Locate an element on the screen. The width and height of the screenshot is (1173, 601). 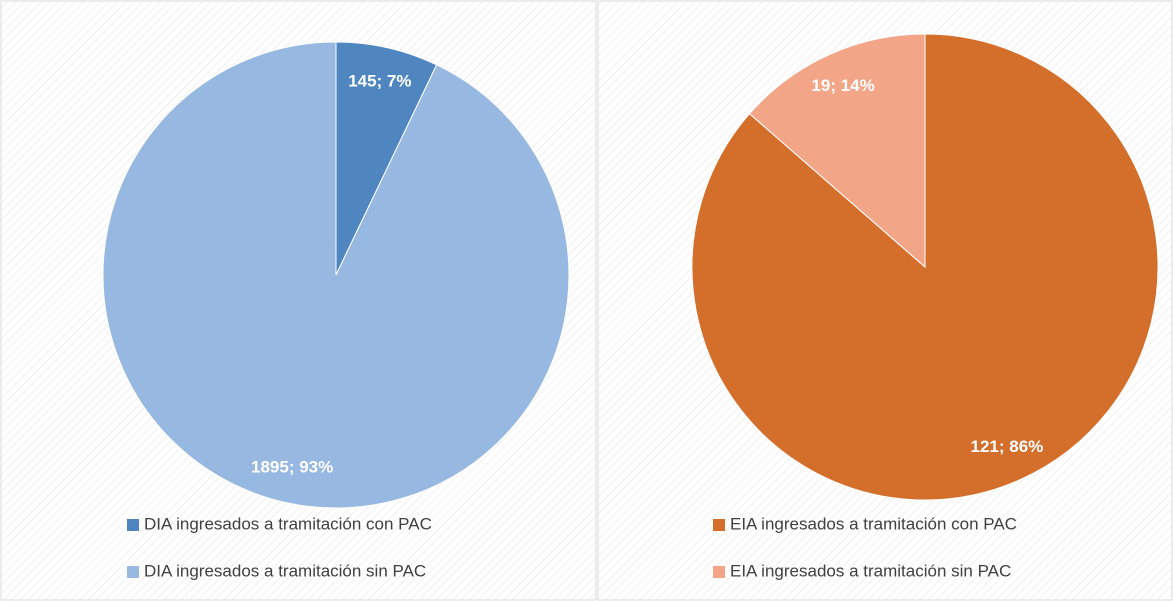
legend-label: DIA ingresados a tramitación sin PAC is located at coordinates (285, 570).